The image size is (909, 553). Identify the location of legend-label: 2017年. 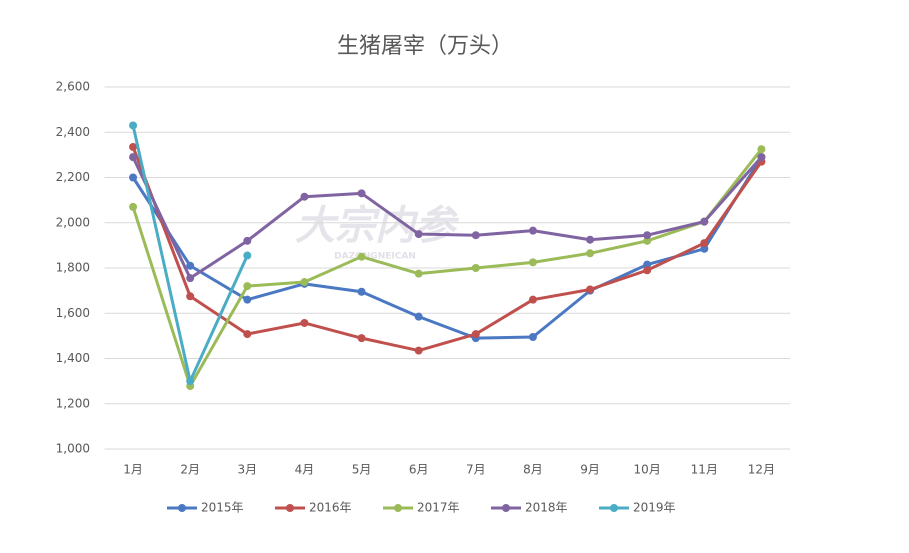
(438, 508).